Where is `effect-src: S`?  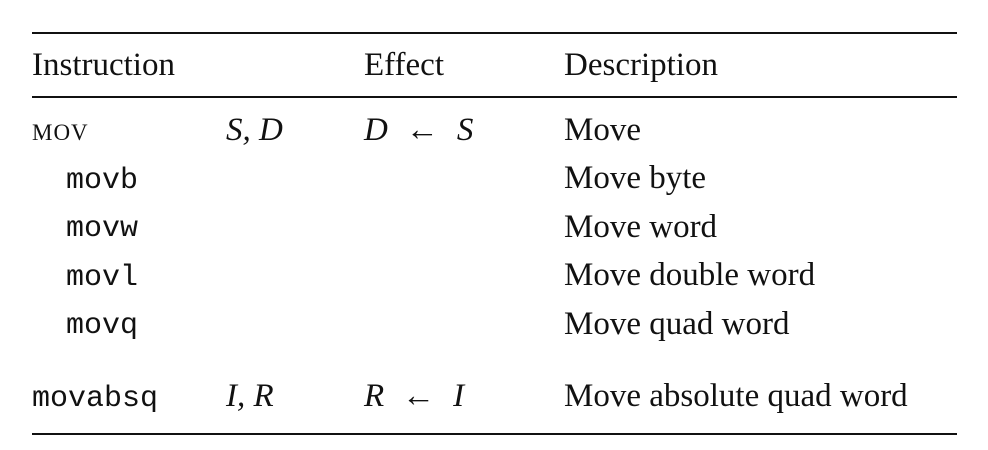 effect-src: S is located at coordinates (465, 129).